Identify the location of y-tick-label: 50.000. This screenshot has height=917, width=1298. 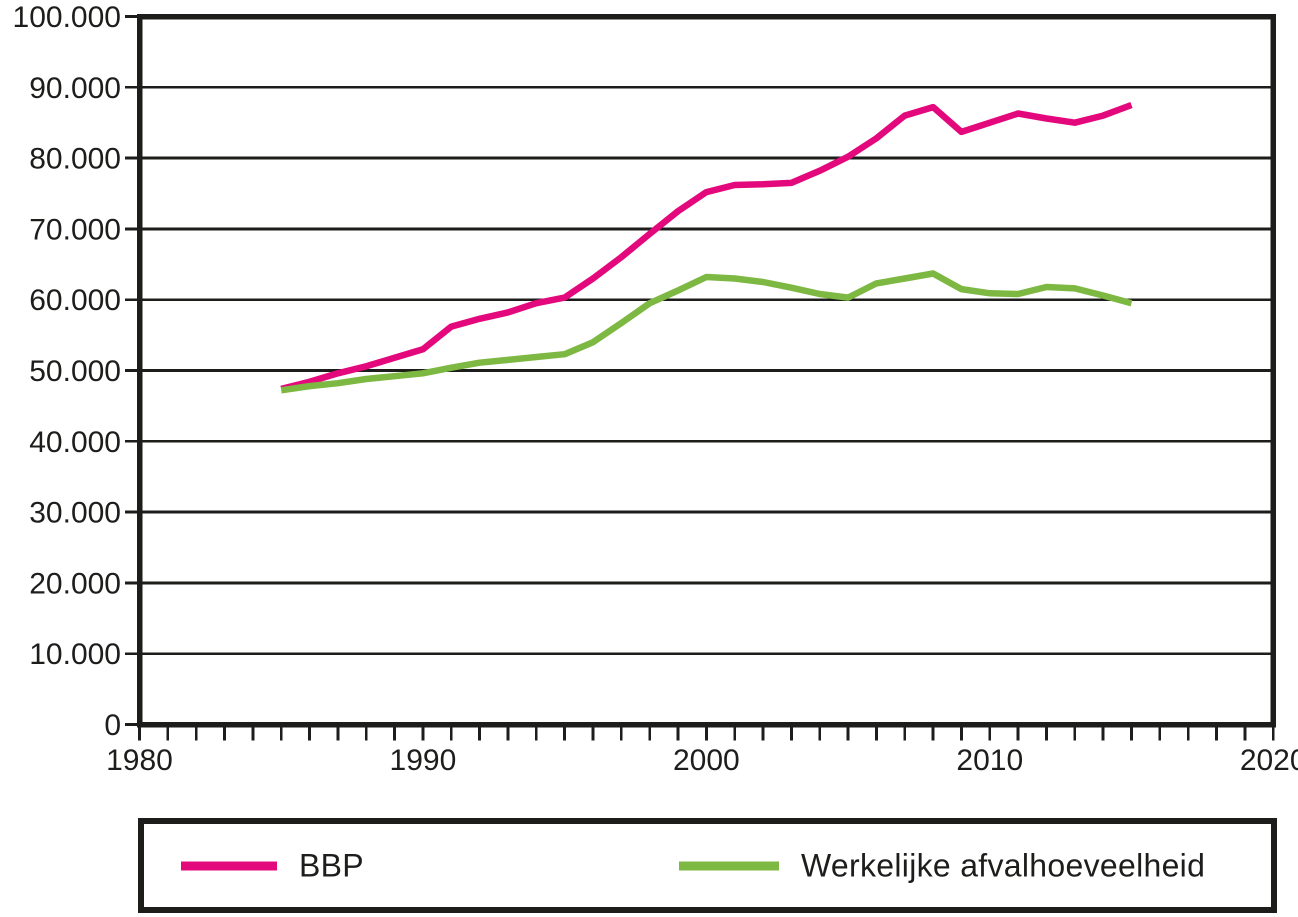
(75, 371).